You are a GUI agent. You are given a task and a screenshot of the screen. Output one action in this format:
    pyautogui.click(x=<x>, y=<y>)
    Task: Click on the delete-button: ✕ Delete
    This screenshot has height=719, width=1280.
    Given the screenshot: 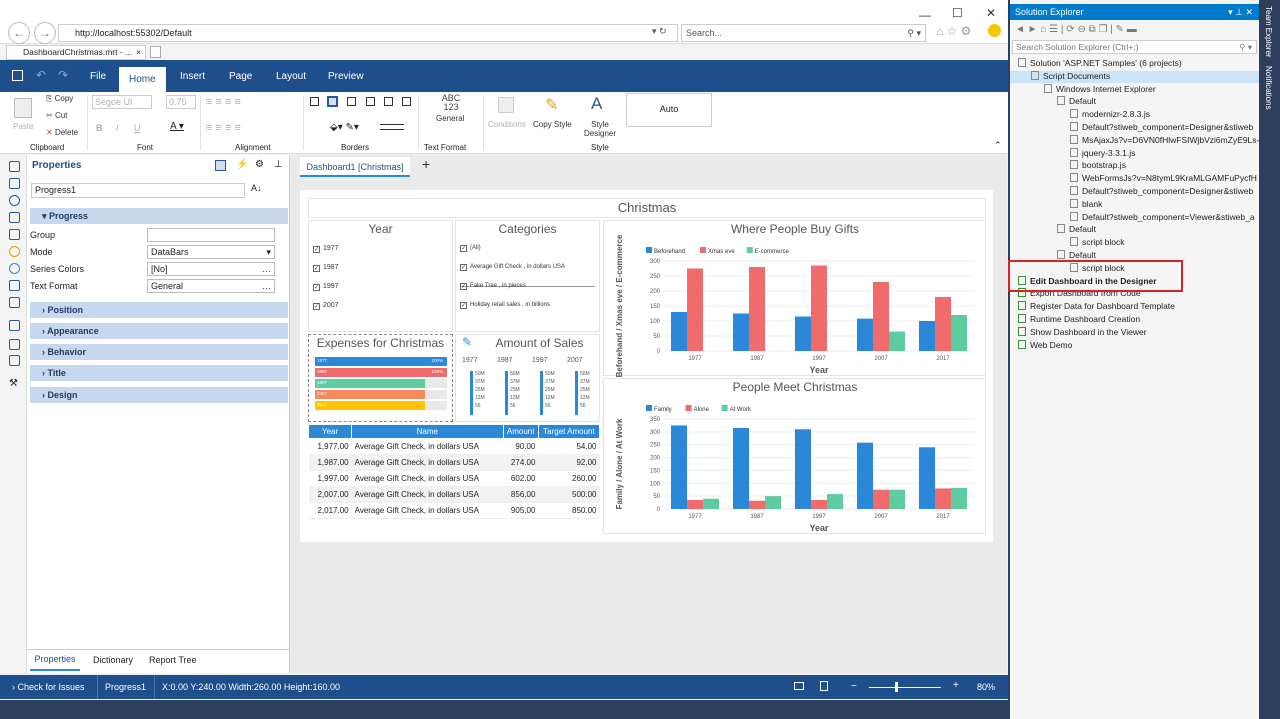 What is the action you would take?
    pyautogui.click(x=62, y=132)
    